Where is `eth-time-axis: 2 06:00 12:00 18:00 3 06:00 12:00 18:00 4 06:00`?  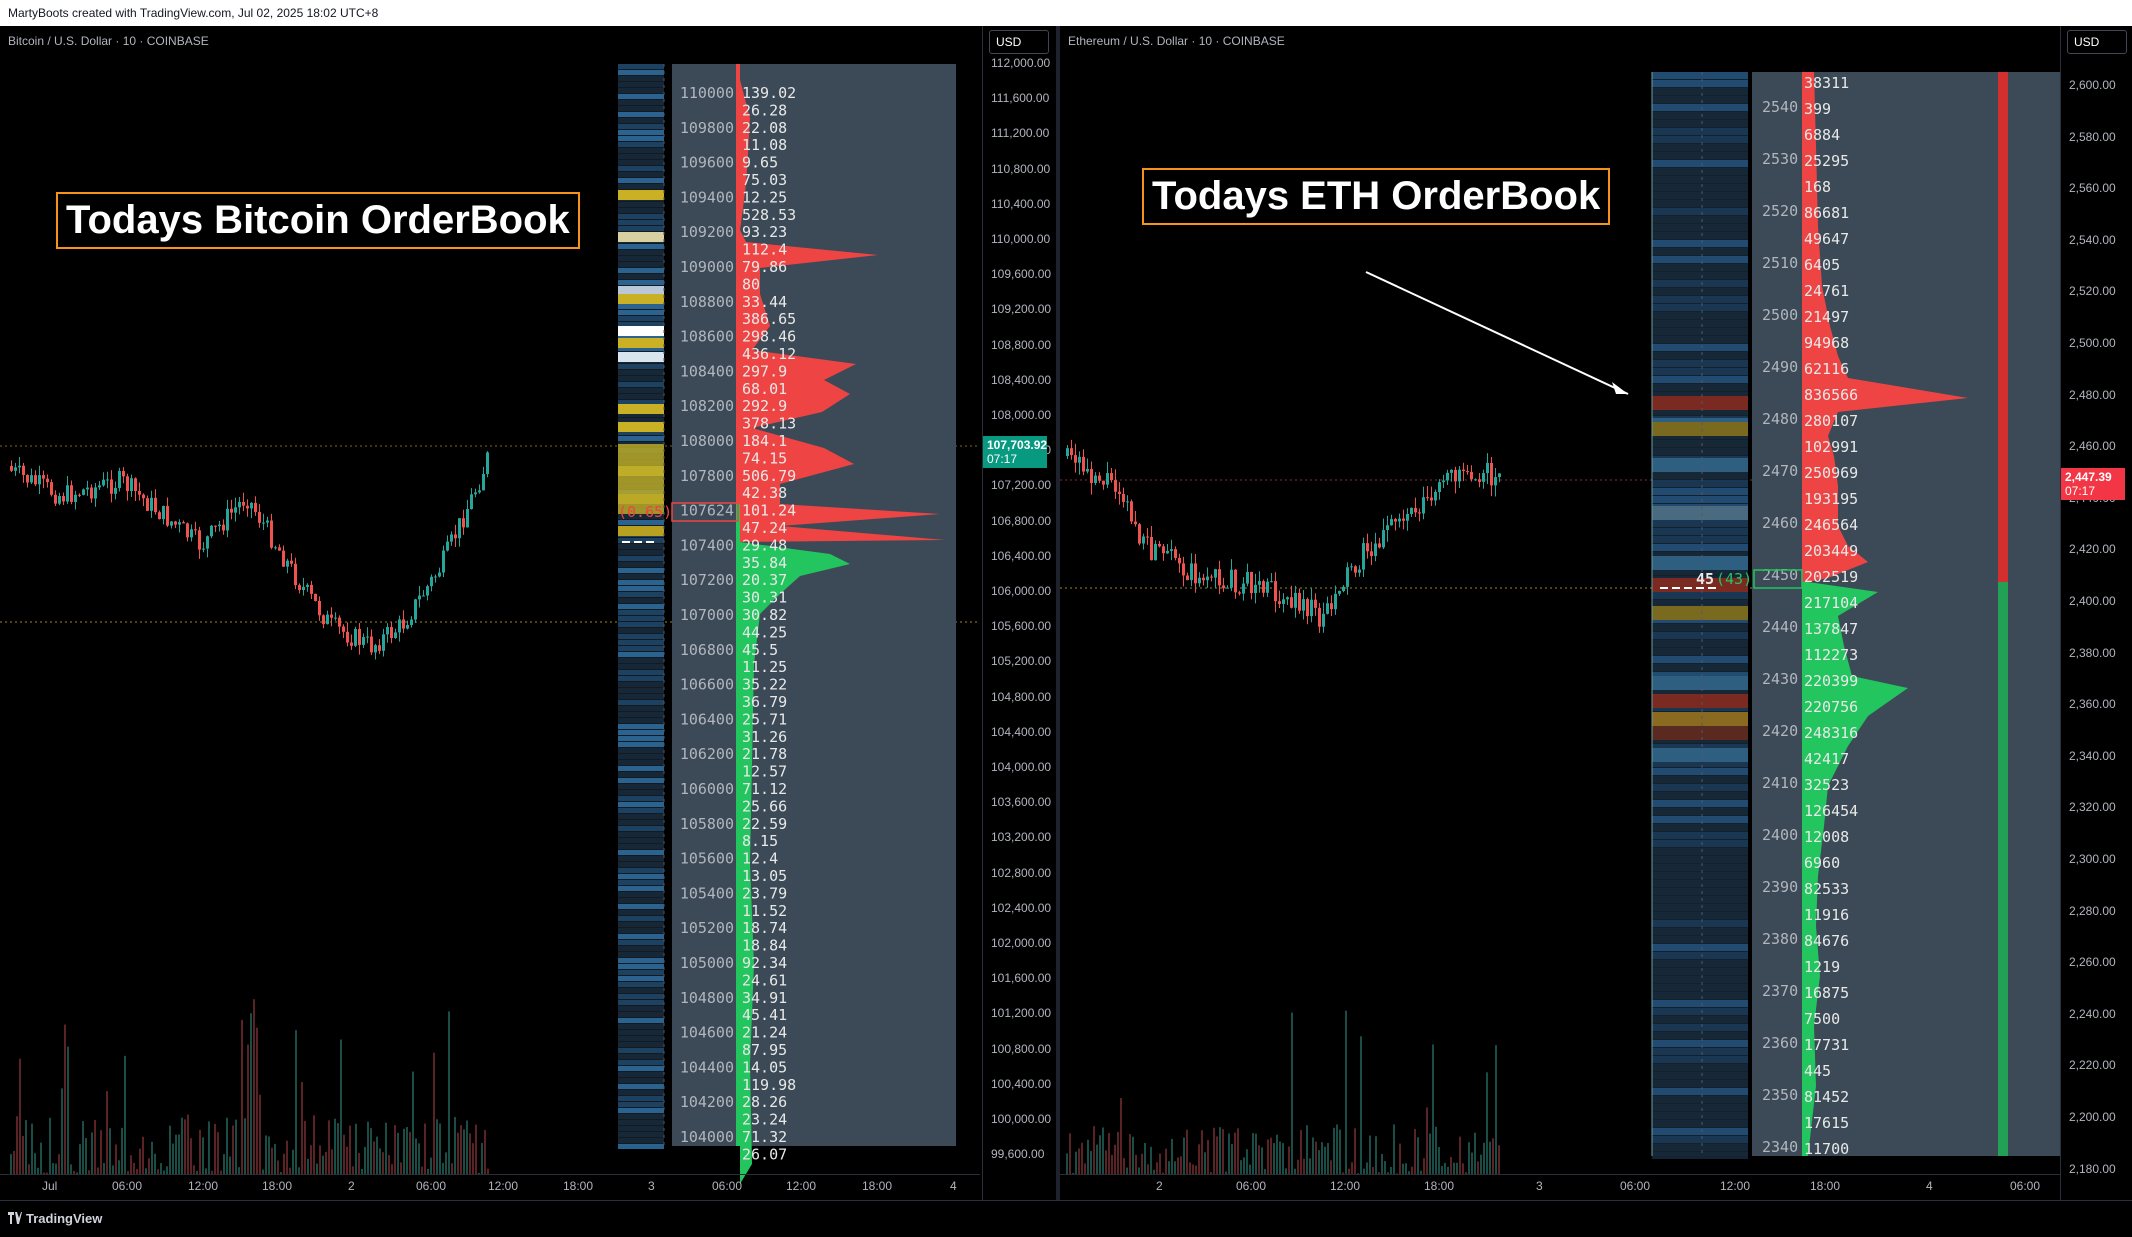
eth-time-axis: 2 06:00 12:00 18:00 3 06:00 12:00 18:00 4 06:00 is located at coordinates (1560, 1185).